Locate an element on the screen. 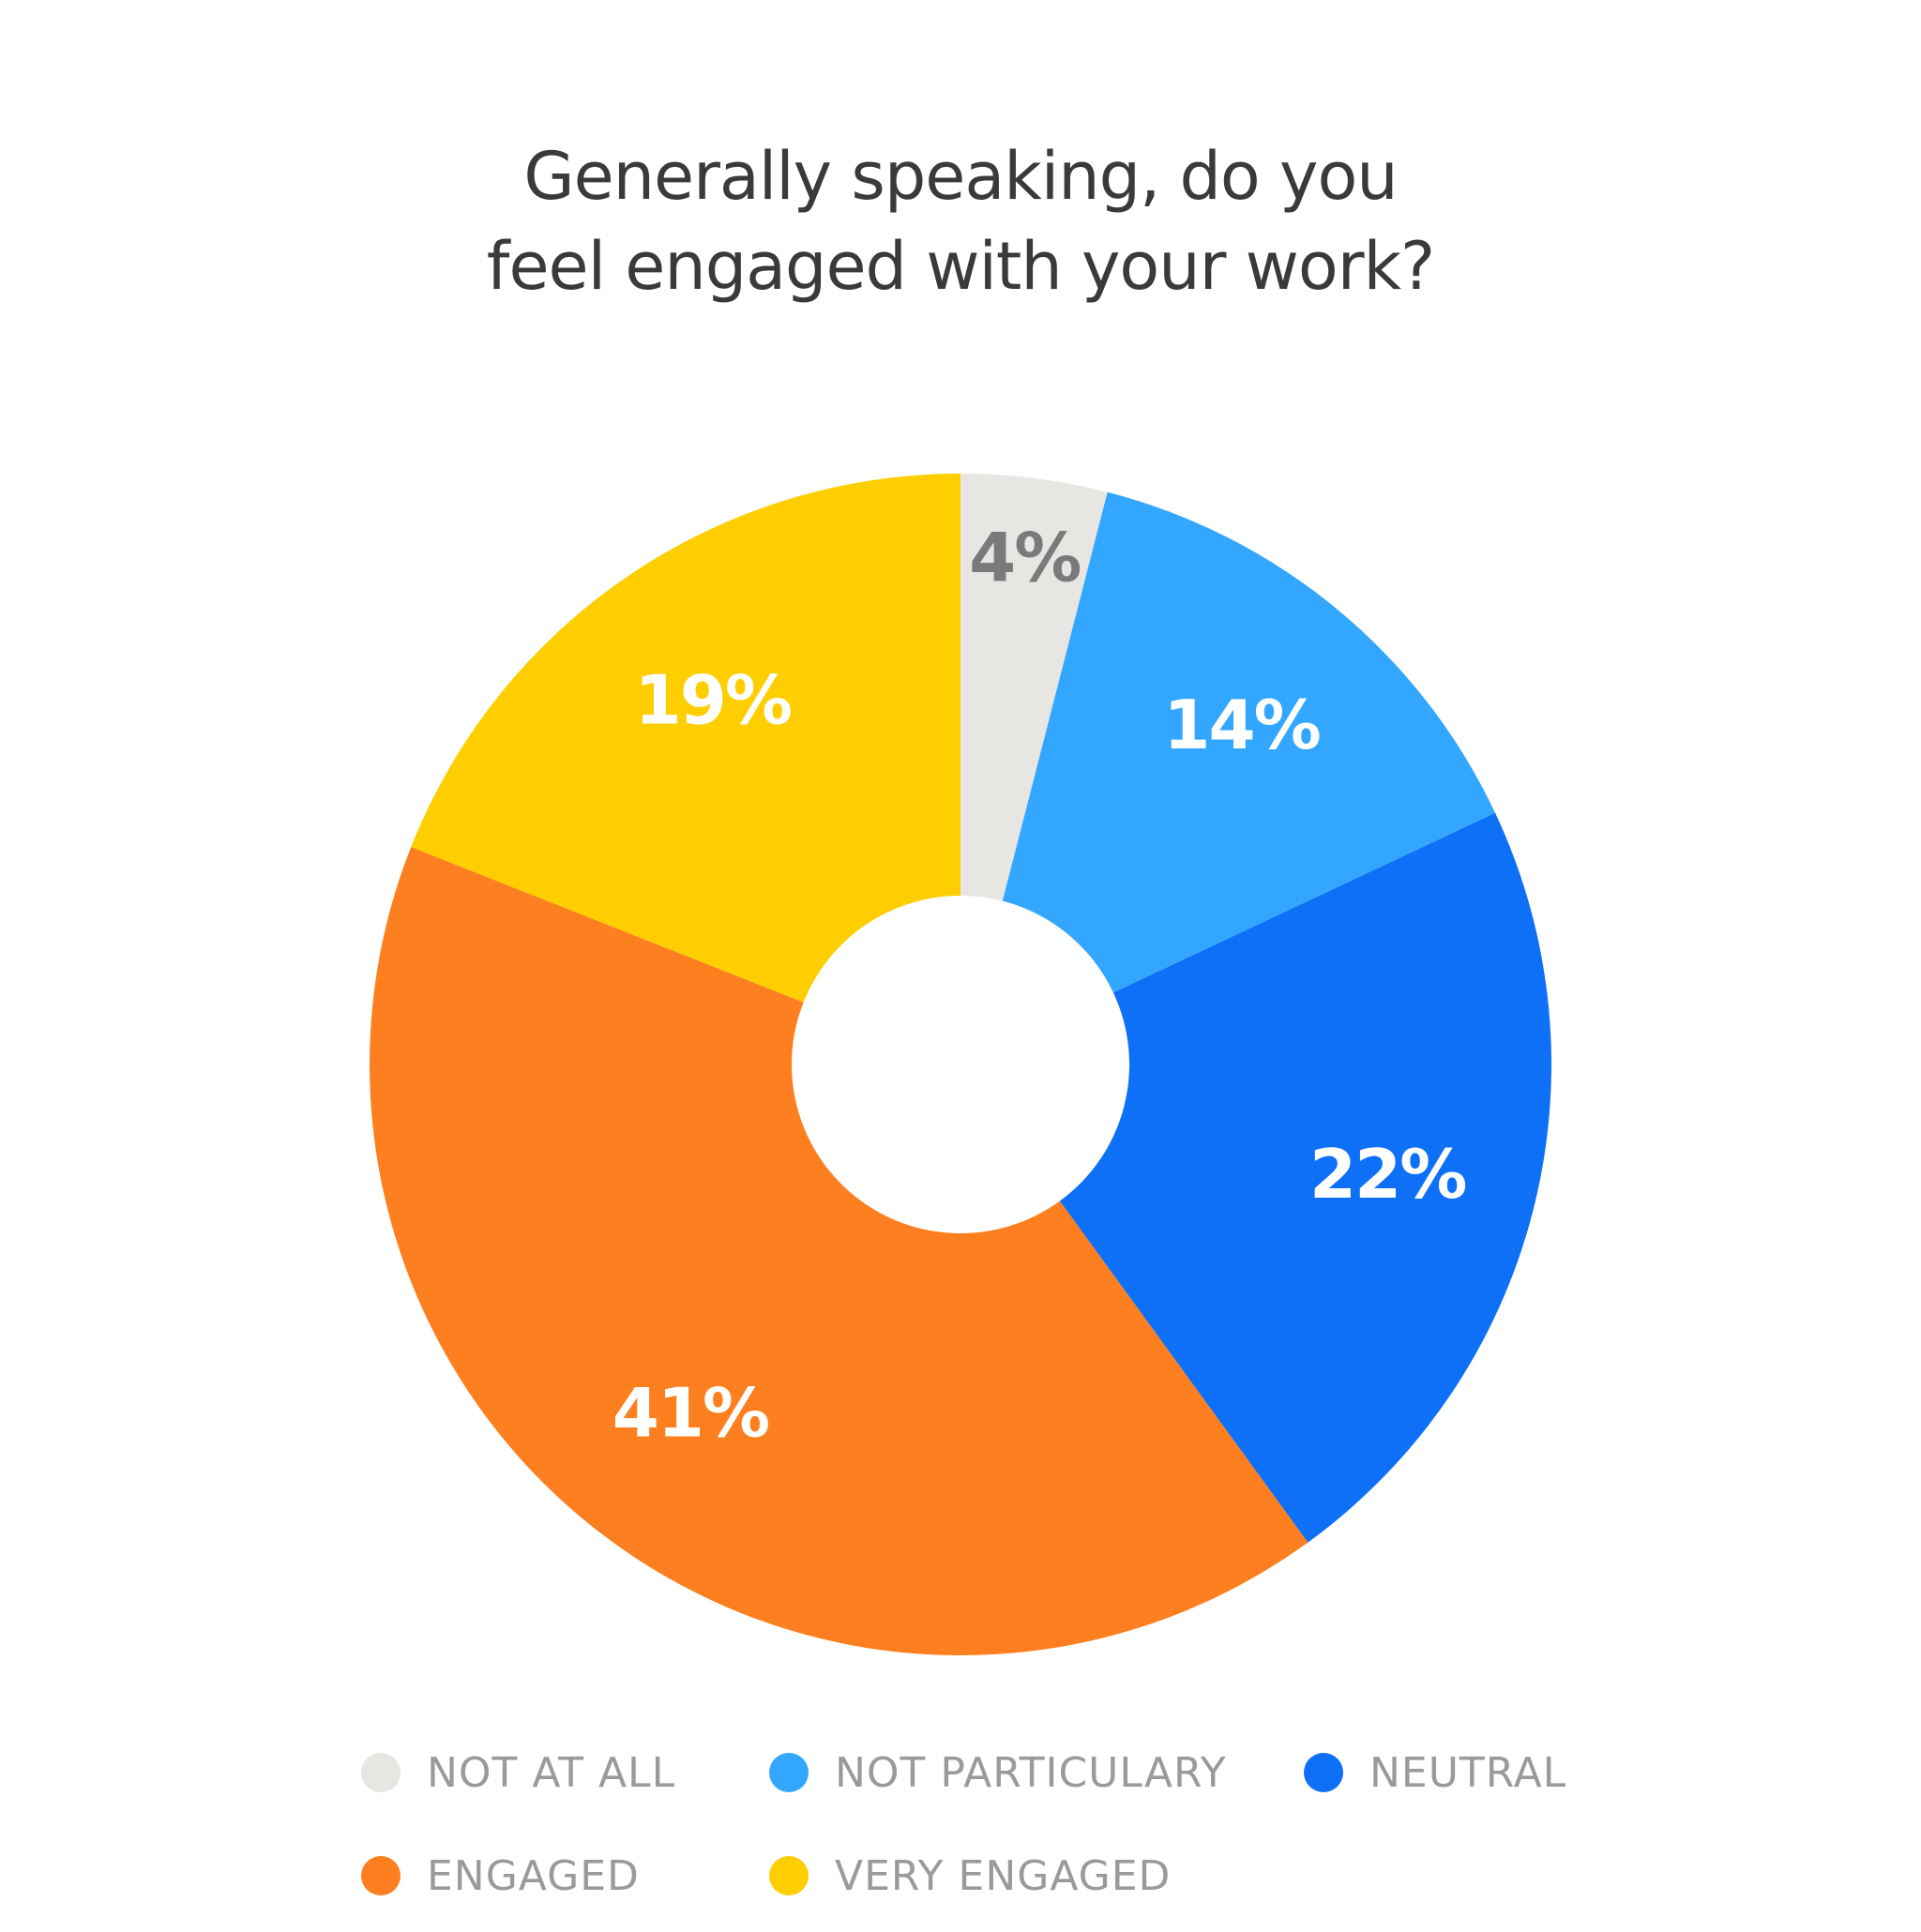 The width and height of the screenshot is (1921, 1932). chart-title-line-1: Generally speaking, do you is located at coordinates (960, 176).